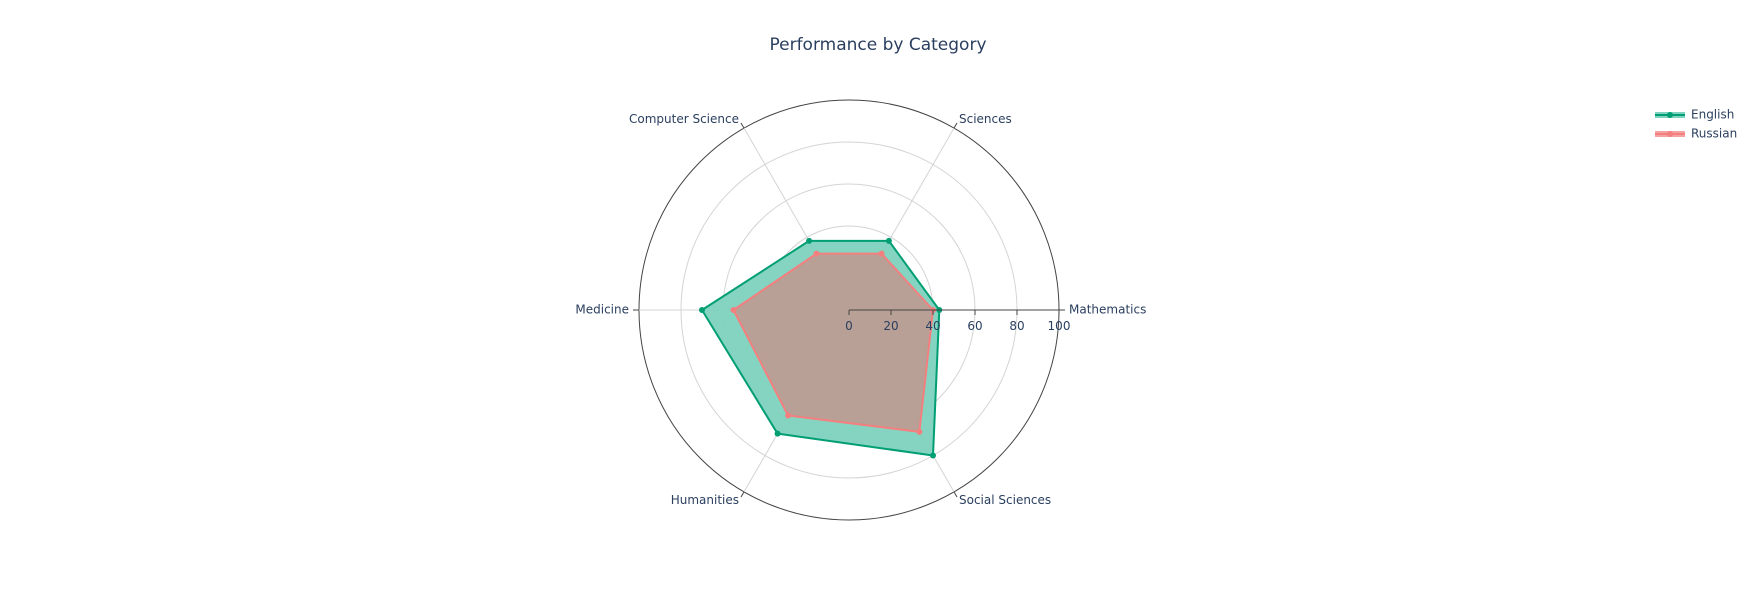 This screenshot has height=600, width=1756. What do you see at coordinates (684, 119) in the screenshot?
I see `category-label: Computer Science` at bounding box center [684, 119].